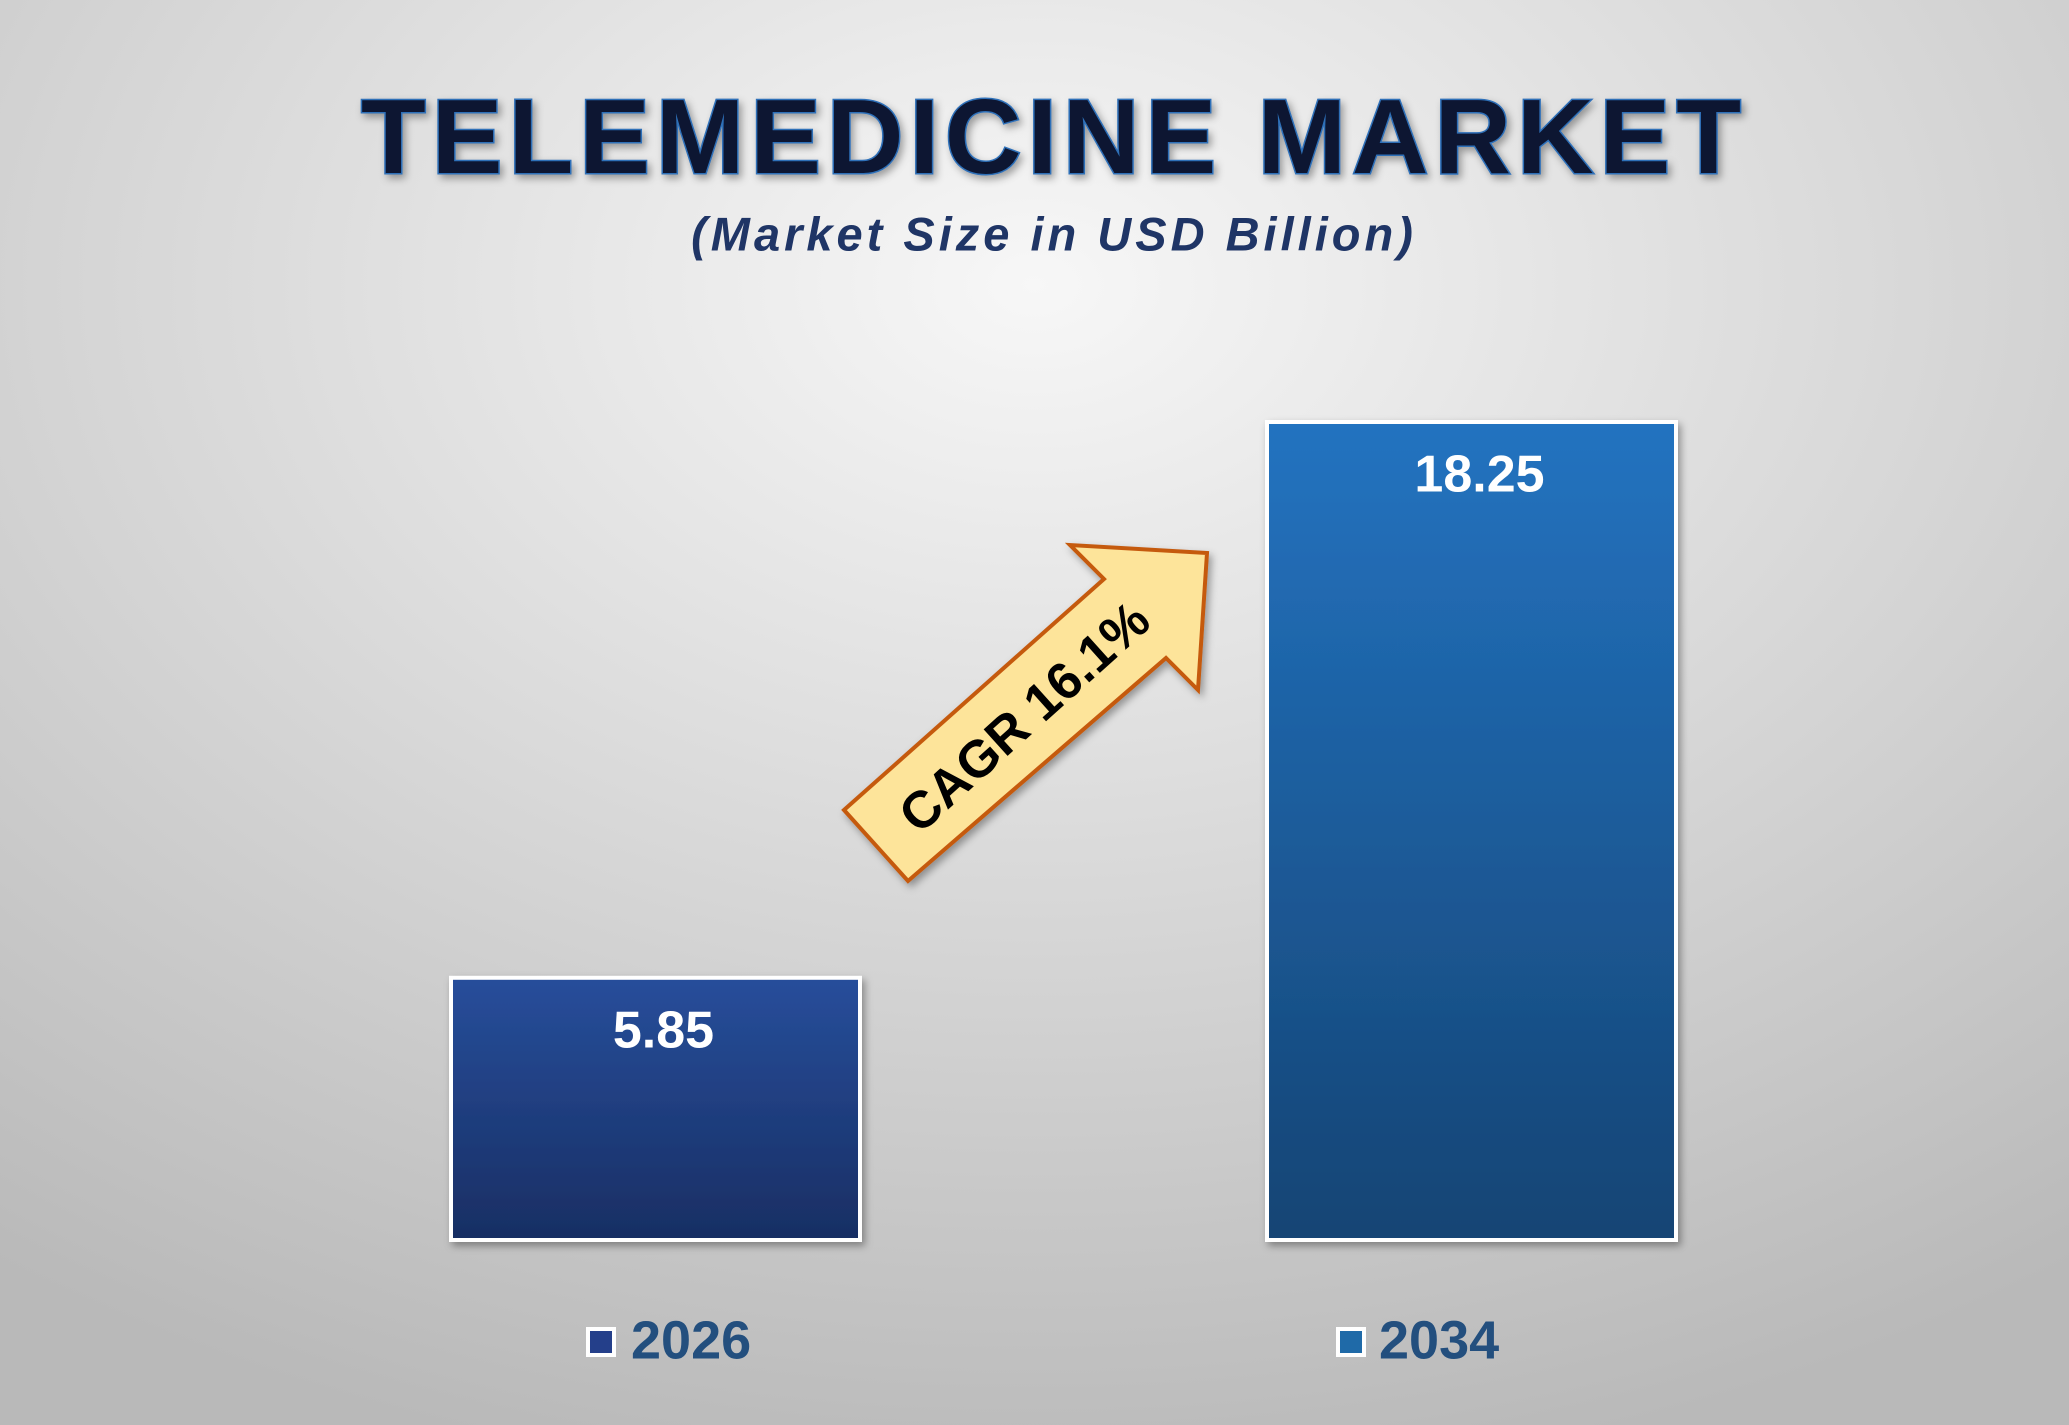 The height and width of the screenshot is (1425, 2069). Describe the element at coordinates (1054, 233) in the screenshot. I see `chart-subtitle: (Market Size in USD Billion)` at that location.